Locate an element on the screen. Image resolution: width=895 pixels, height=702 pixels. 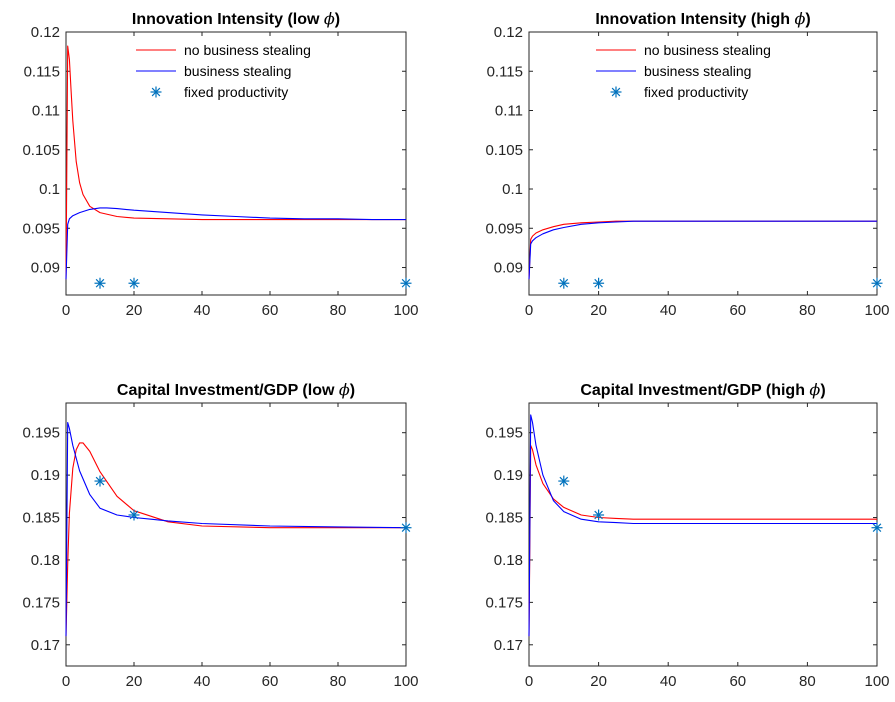
chart-title: Innovation Intensity (high ϕ) is located at coordinates (702, 18).